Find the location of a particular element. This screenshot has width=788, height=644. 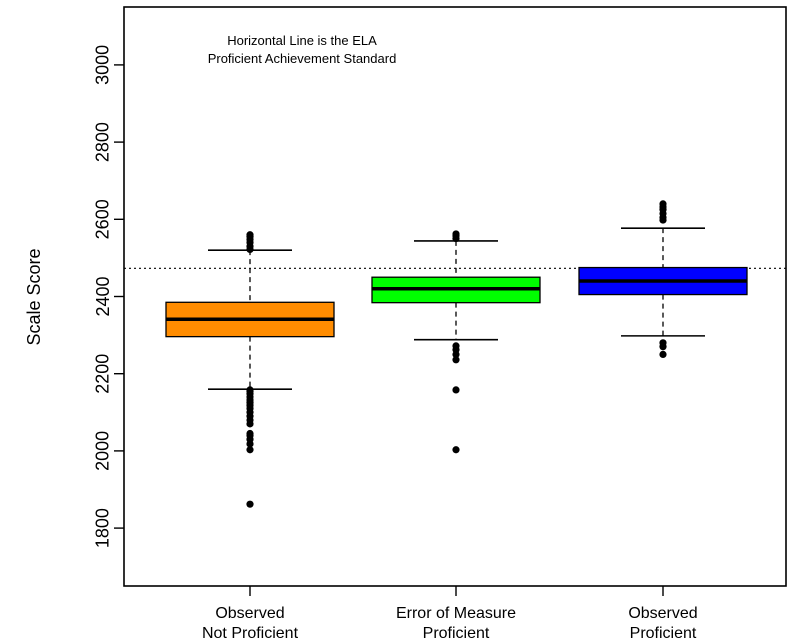

y-axis-label: Scale Score is located at coordinates (34, 296).